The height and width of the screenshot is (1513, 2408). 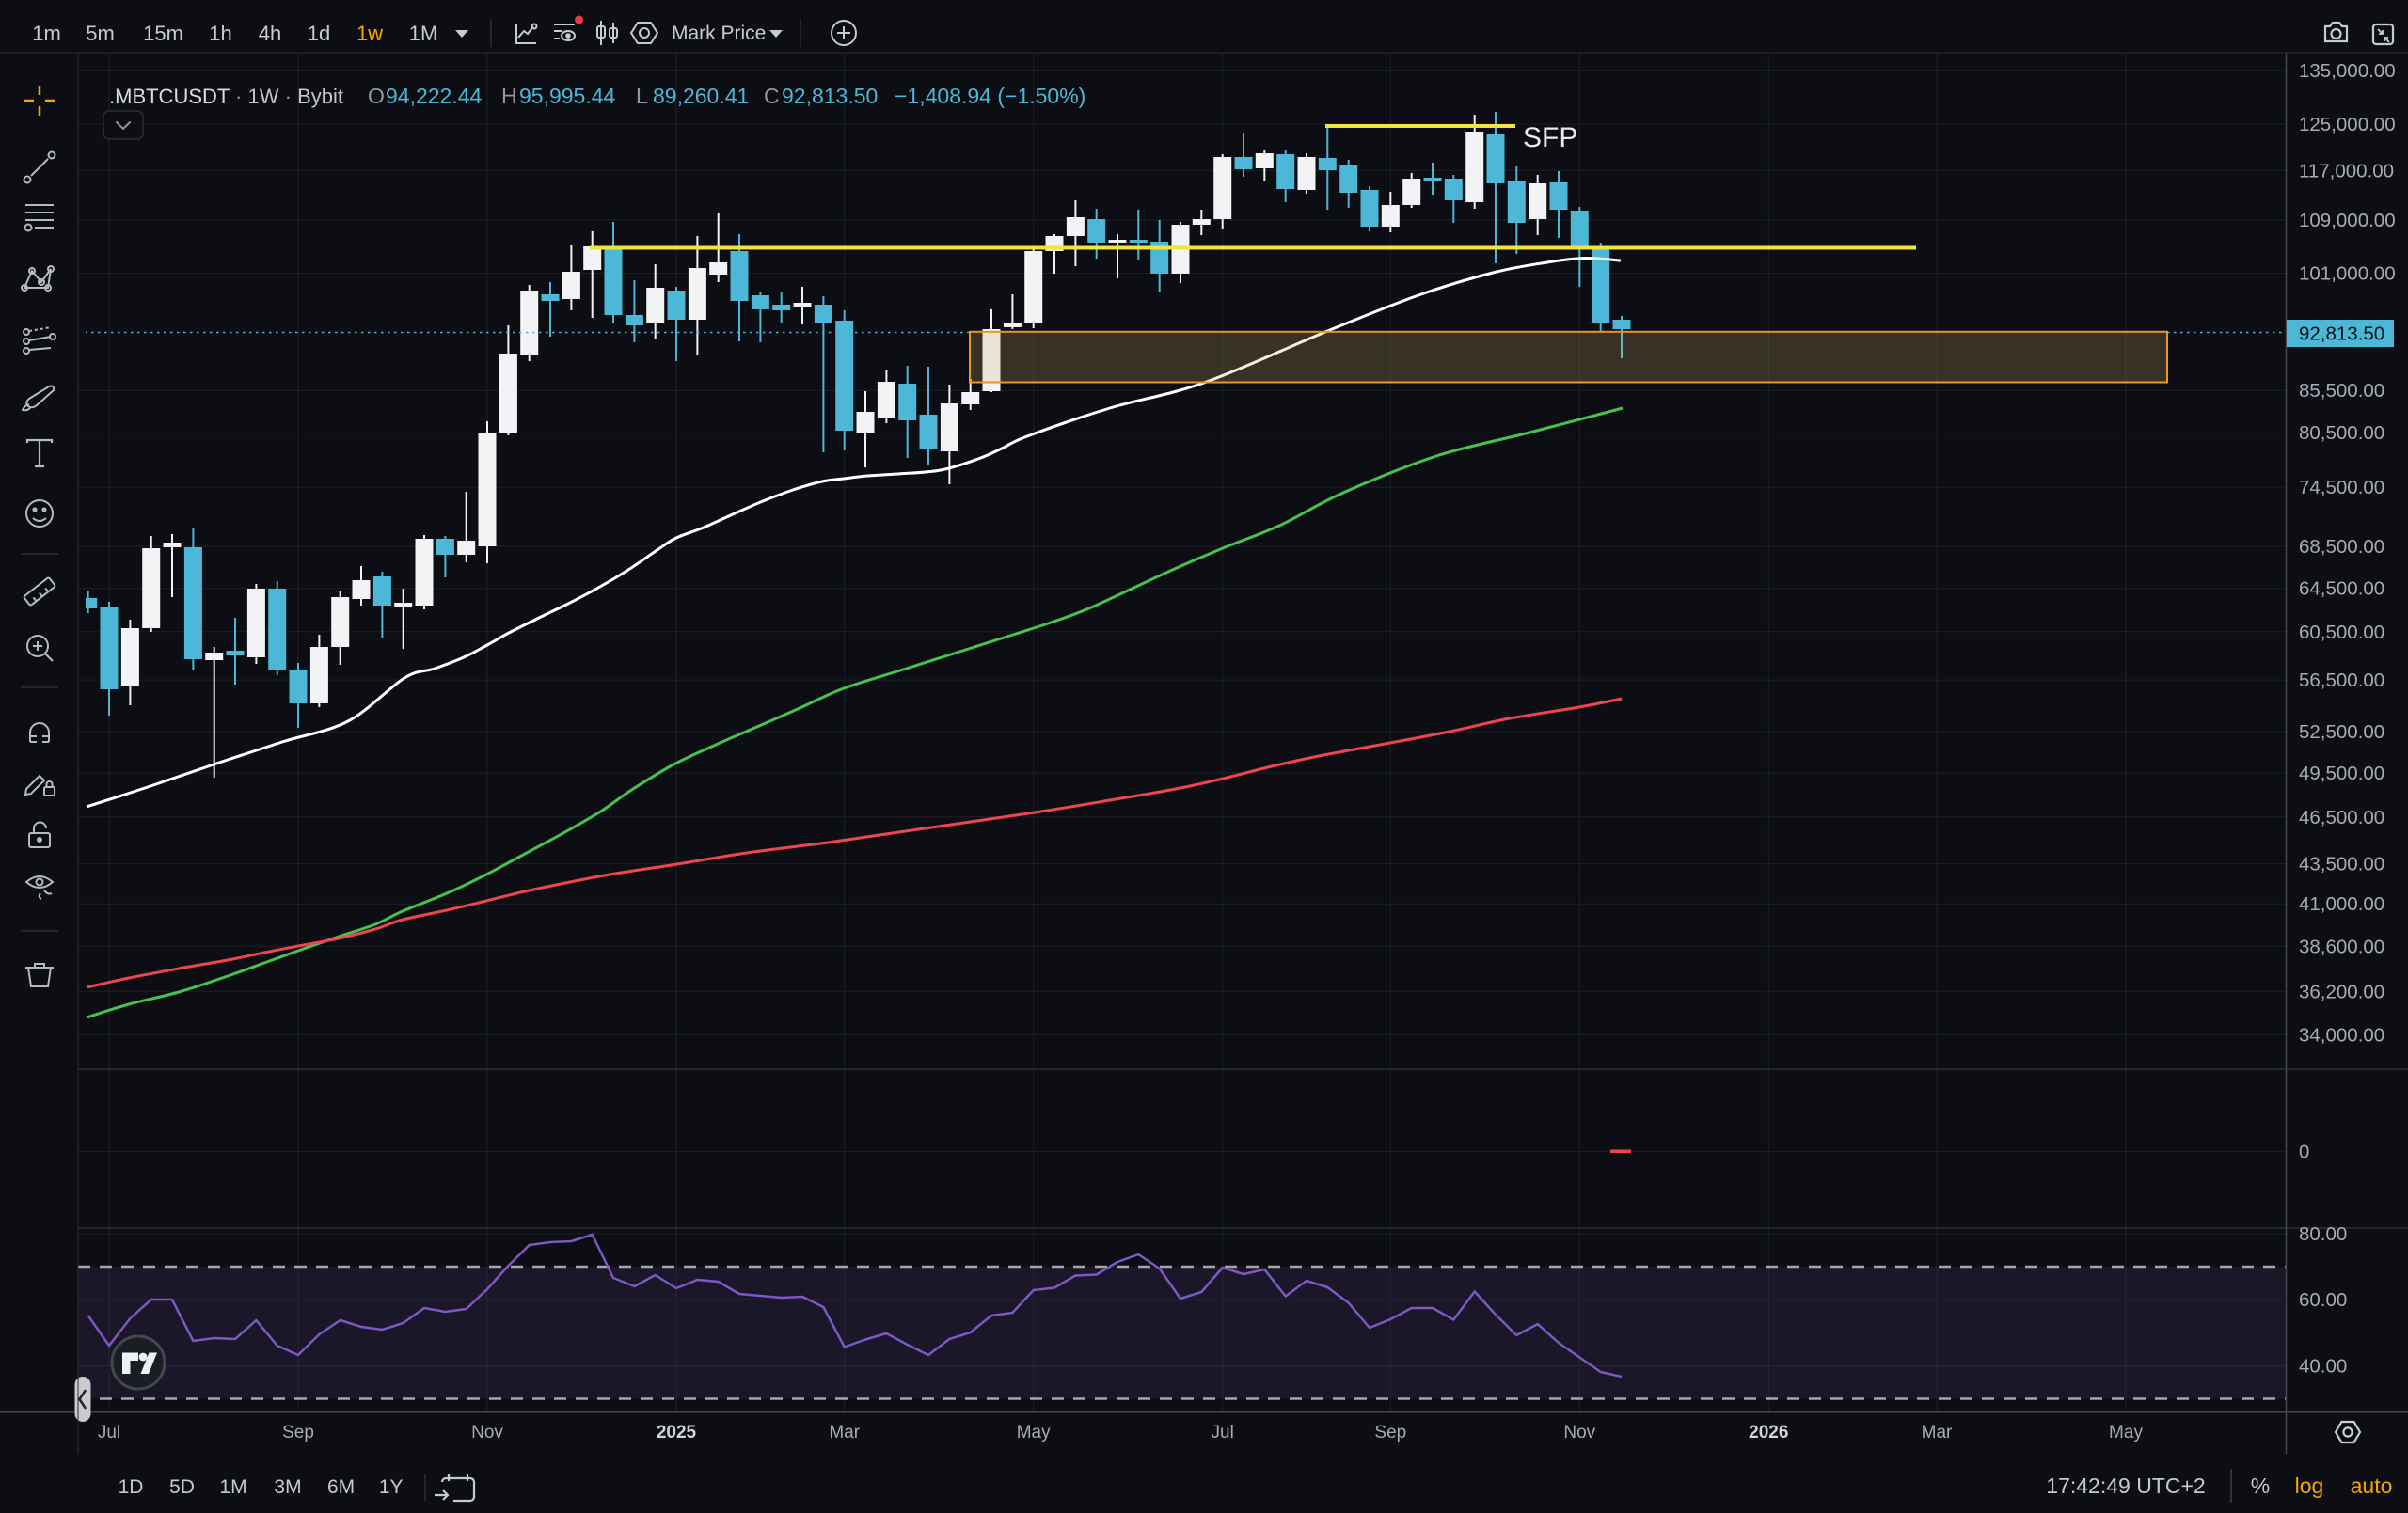 What do you see at coordinates (101, 33) in the screenshot?
I see `svg-text: 5m` at bounding box center [101, 33].